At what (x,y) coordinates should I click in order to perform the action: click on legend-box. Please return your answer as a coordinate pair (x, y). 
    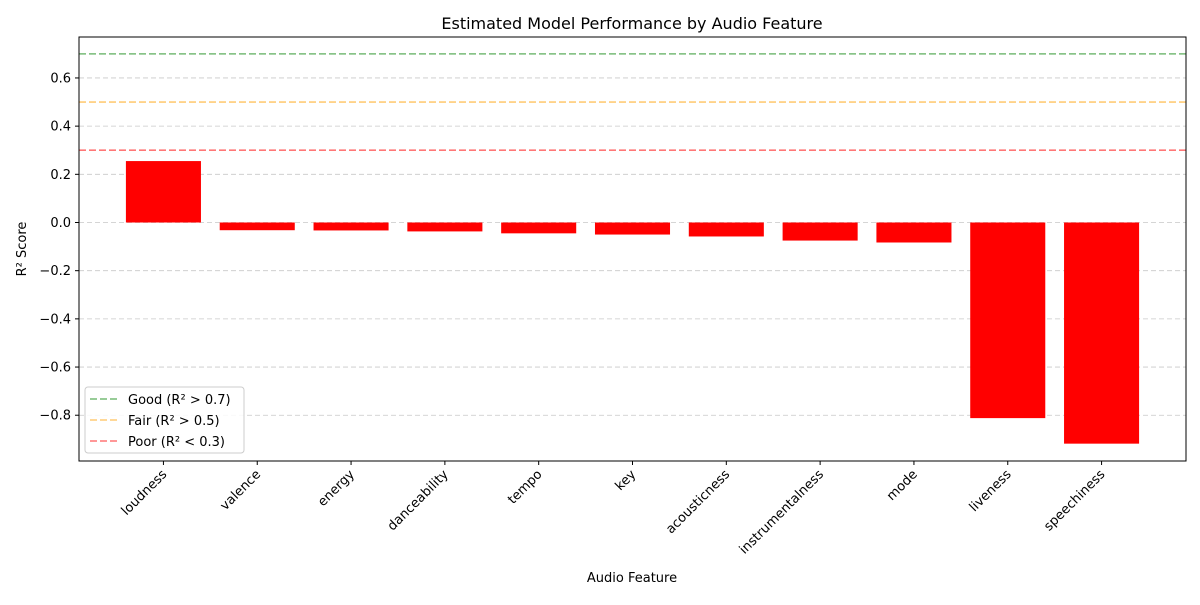
    Looking at the image, I should click on (164, 420).